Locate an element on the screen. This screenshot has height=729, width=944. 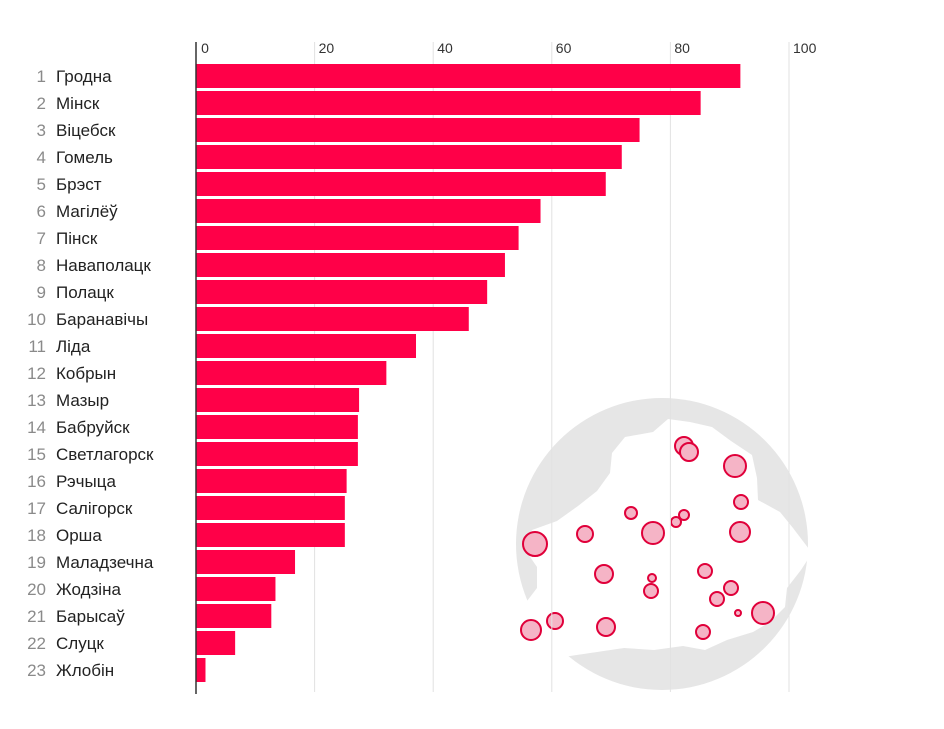
rank-label: 18 is located at coordinates (36, 535).